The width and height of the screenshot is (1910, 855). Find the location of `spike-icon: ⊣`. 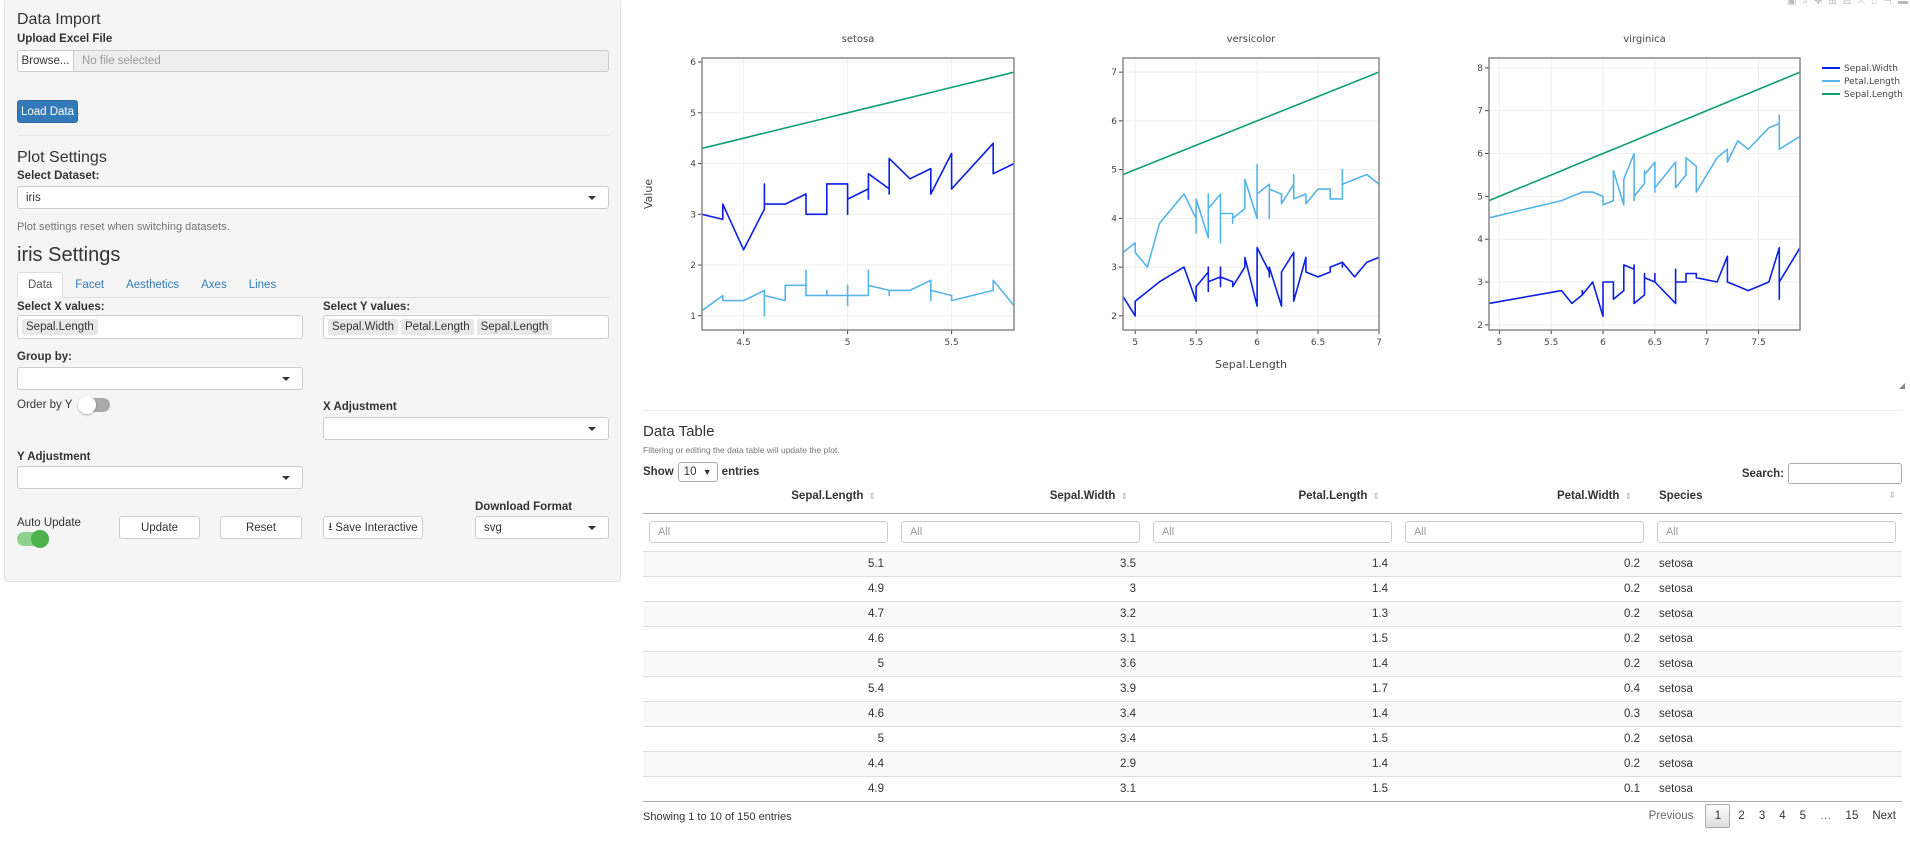

spike-icon: ⊣ is located at coordinates (1887, 3).